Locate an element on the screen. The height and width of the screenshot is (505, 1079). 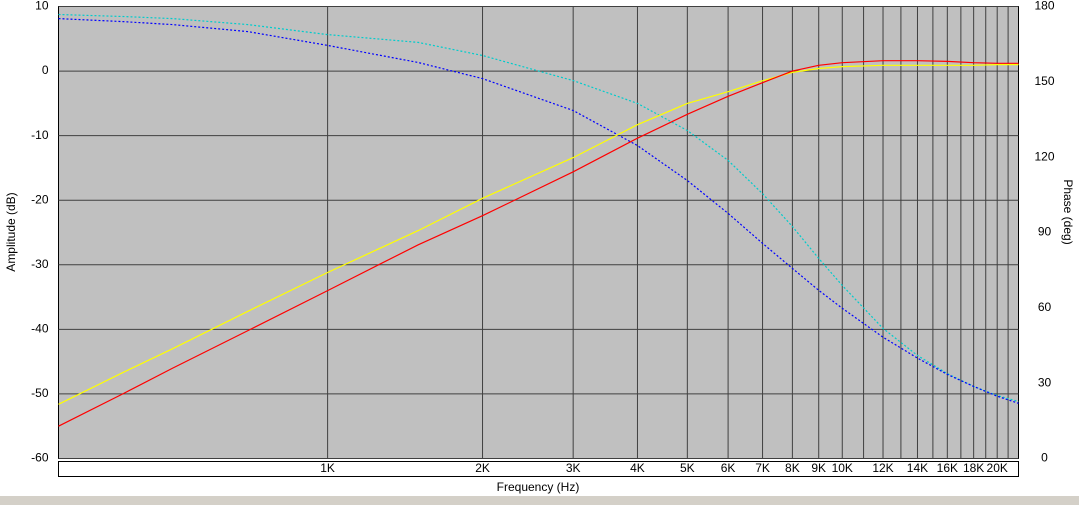
x-tick-label: 18K is located at coordinates (973, 468).